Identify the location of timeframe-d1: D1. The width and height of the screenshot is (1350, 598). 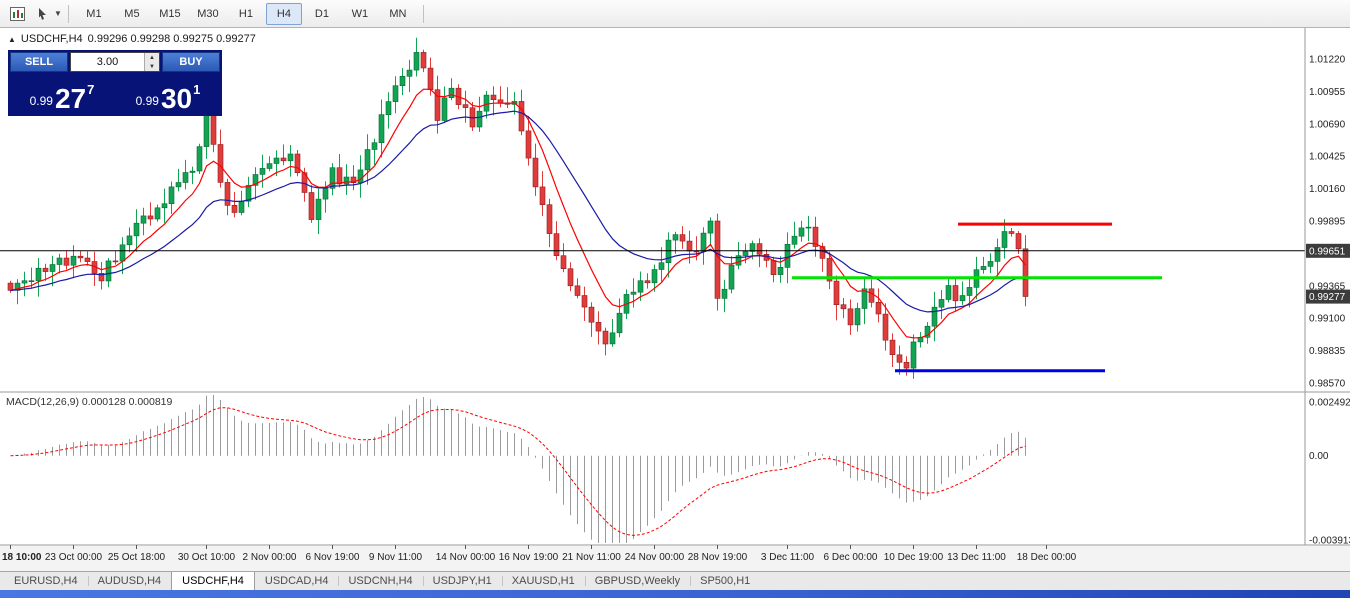
(321, 13).